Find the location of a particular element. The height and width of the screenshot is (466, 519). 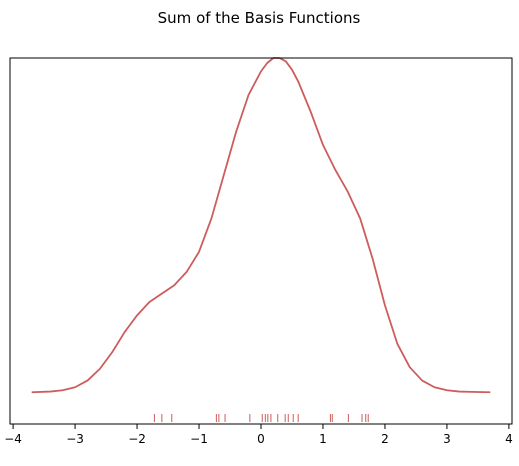

x-tick-label-1: −3 is located at coordinates (75, 439).